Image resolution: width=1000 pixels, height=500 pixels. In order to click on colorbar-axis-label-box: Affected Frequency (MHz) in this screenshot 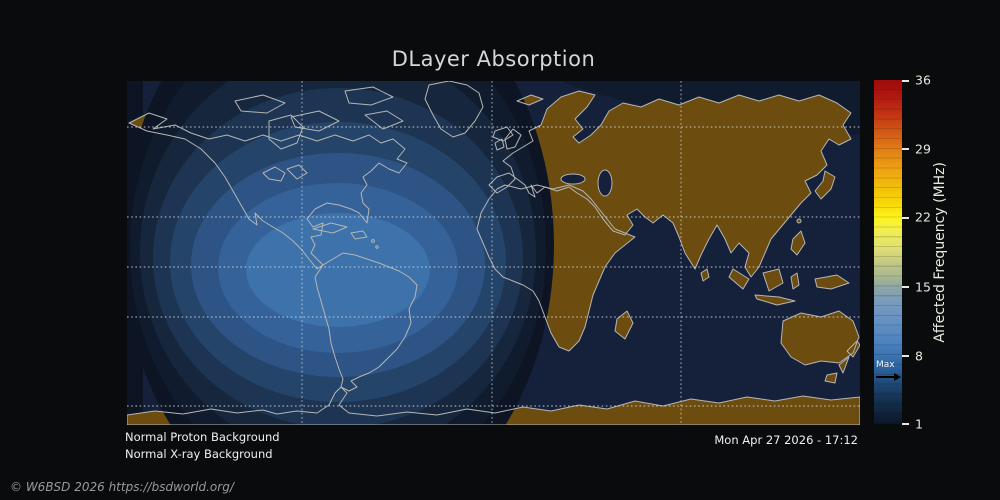, I will do `click(940, 252)`.